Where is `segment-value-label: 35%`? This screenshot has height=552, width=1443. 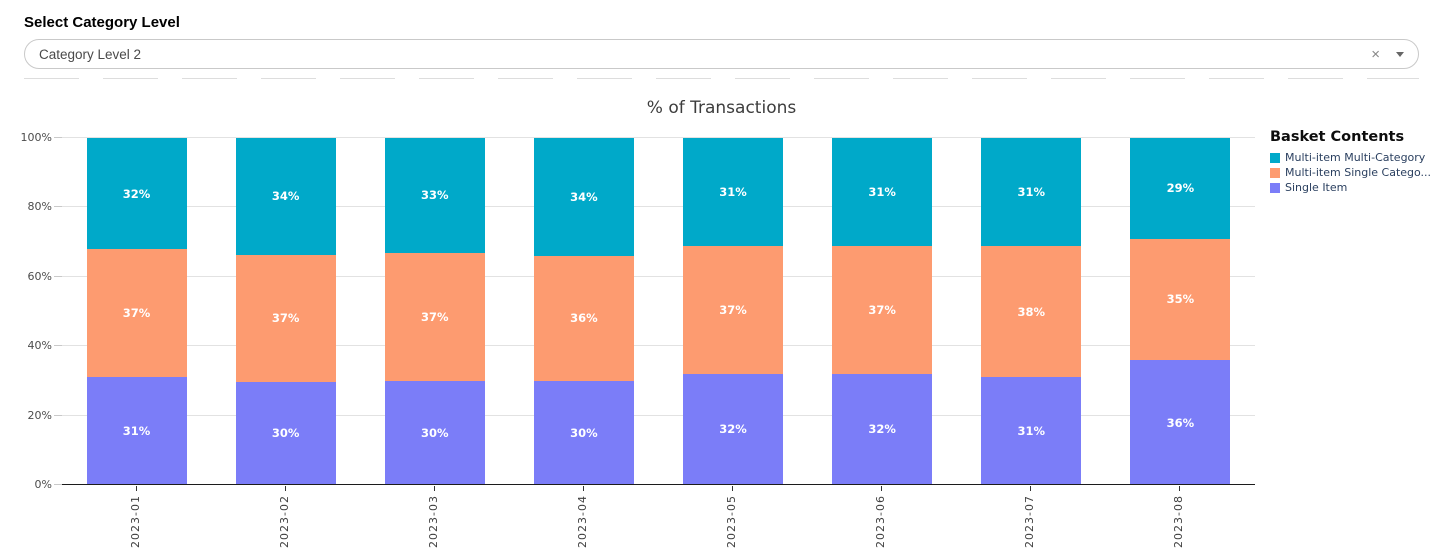
segment-value-label: 35% is located at coordinates (1180, 299).